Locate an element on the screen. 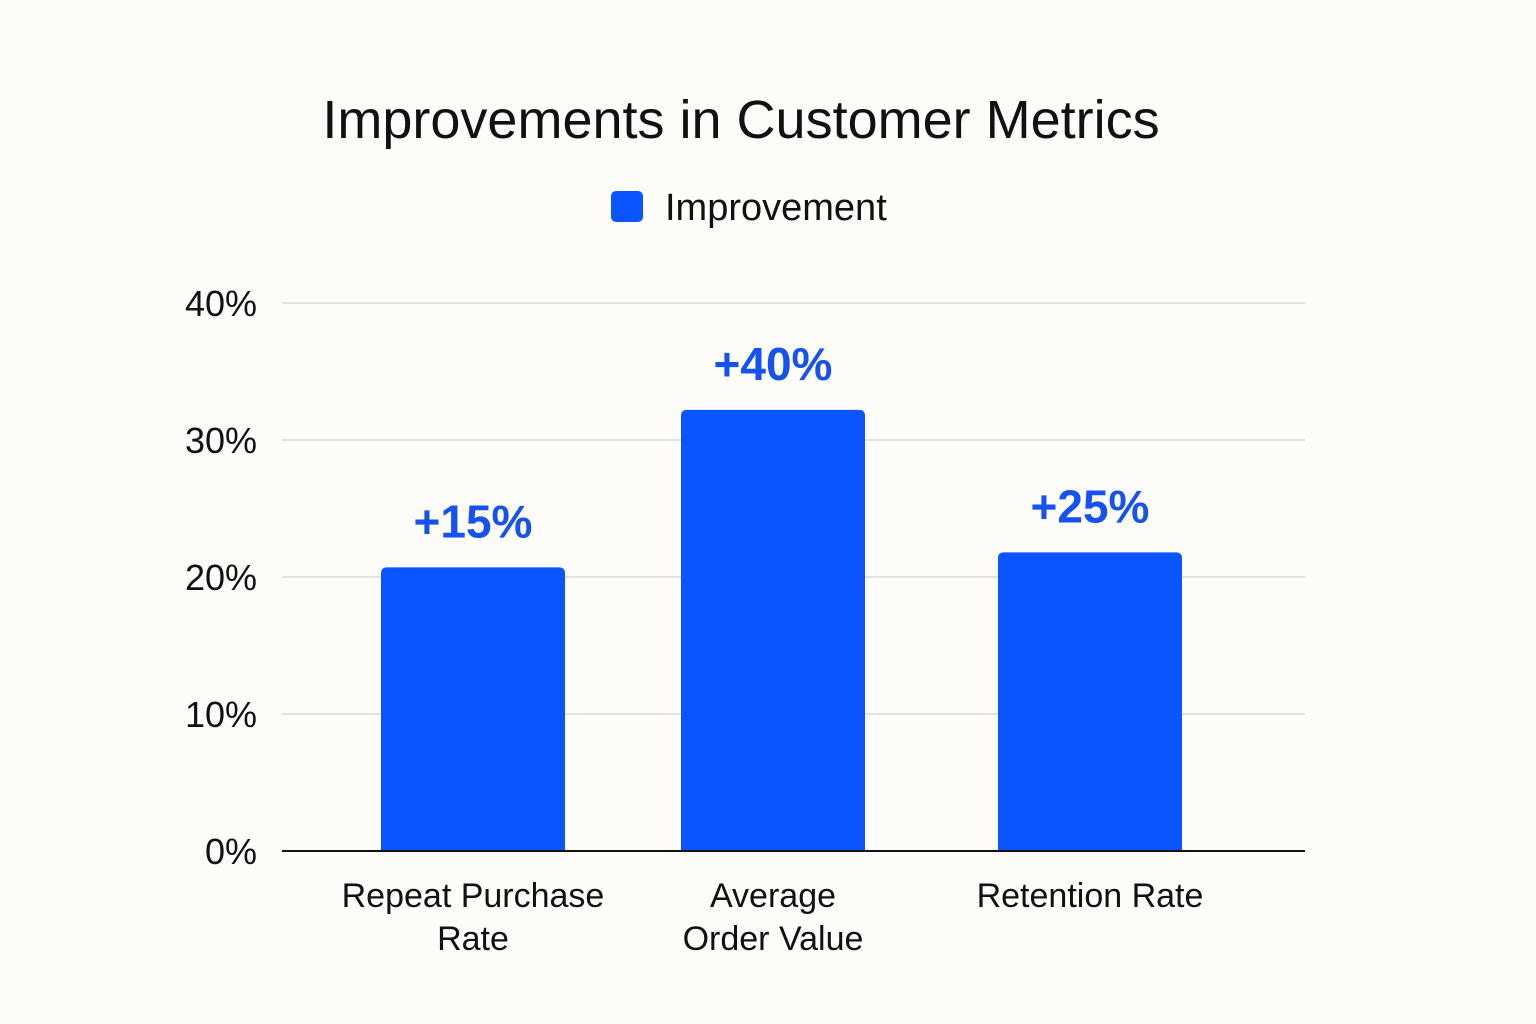 This screenshot has height=1024, width=1536. y-axis-ticks: 0% 10% 20% 30% 40% is located at coordinates (221, 577).